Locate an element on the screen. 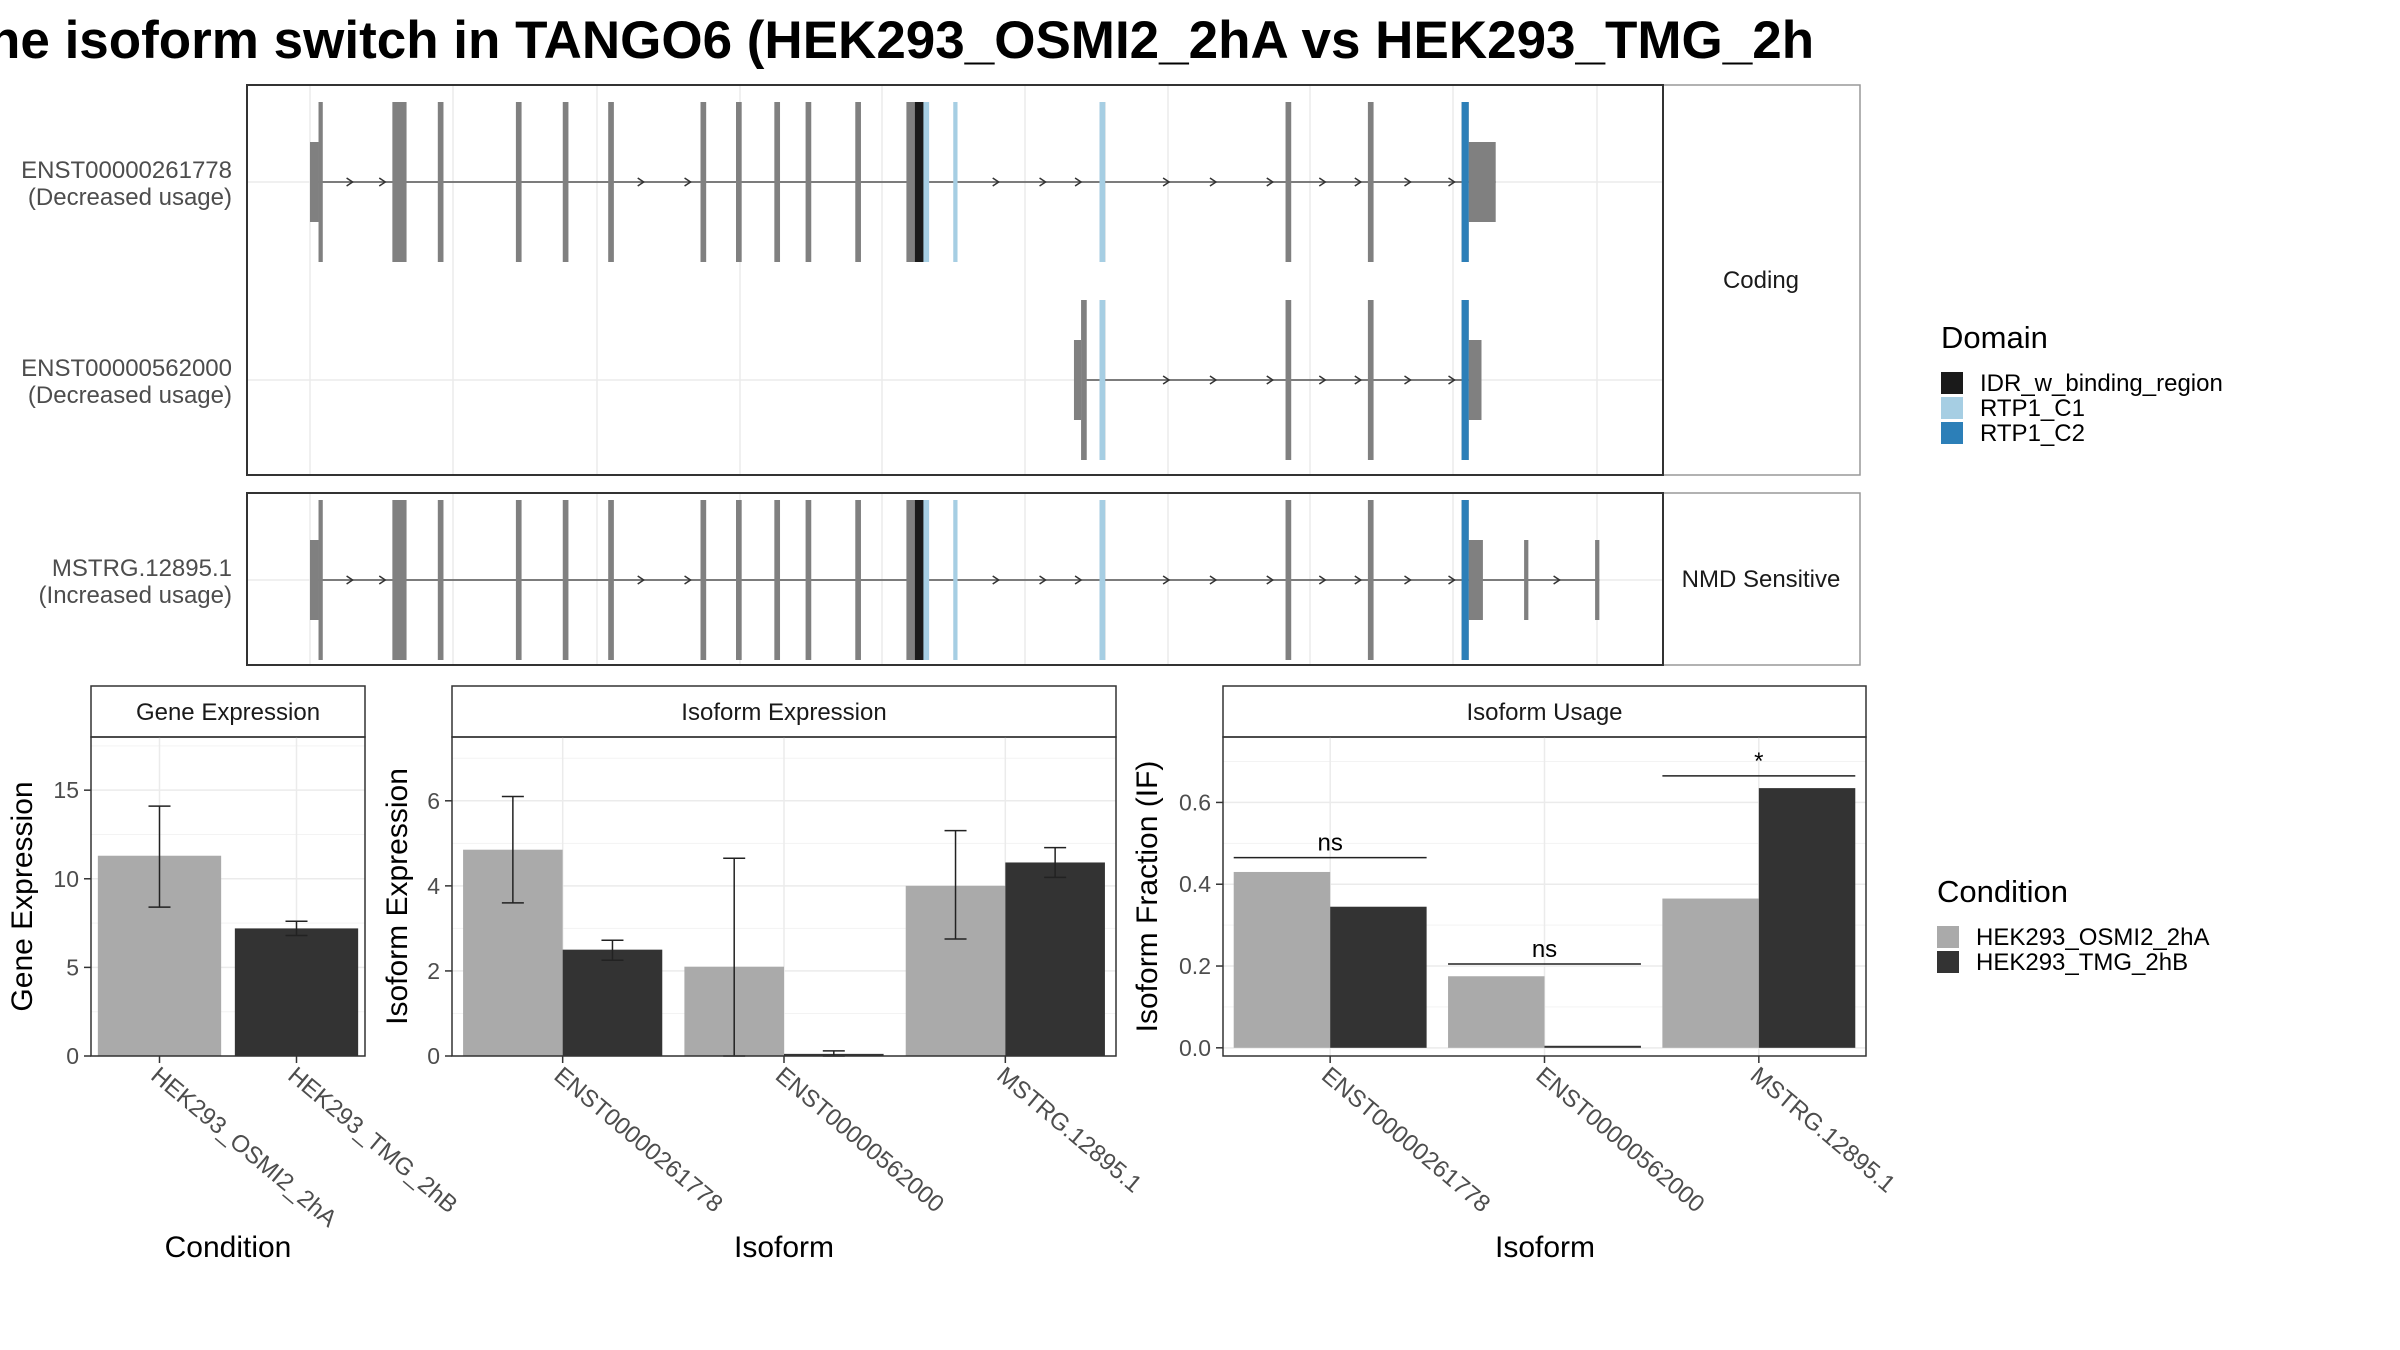  y-tick-label: 5 is located at coordinates (72, 967).